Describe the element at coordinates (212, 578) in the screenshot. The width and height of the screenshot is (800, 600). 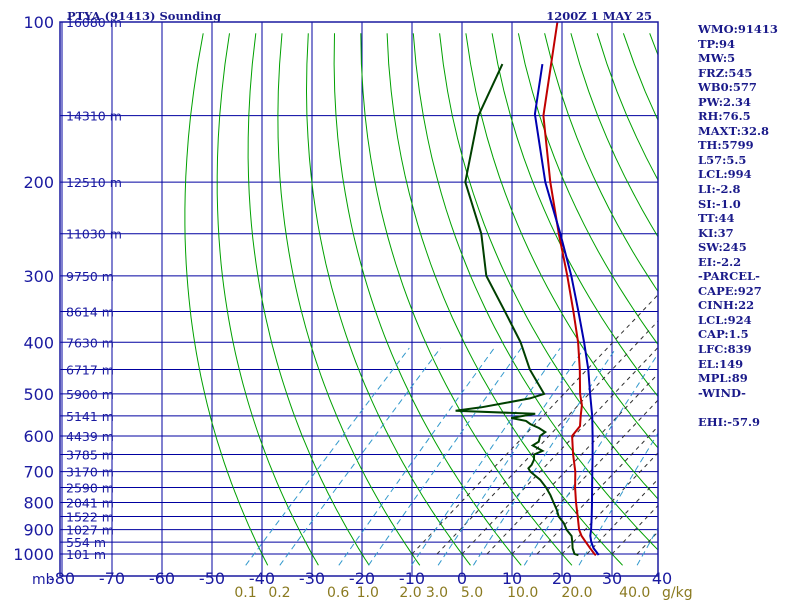
I see `temperature-tick-label: -50` at that location.